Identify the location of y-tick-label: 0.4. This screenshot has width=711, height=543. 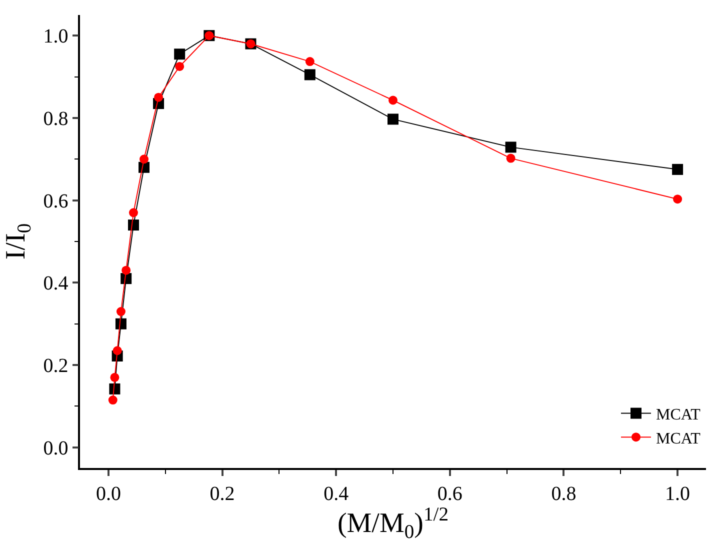
(55, 283).